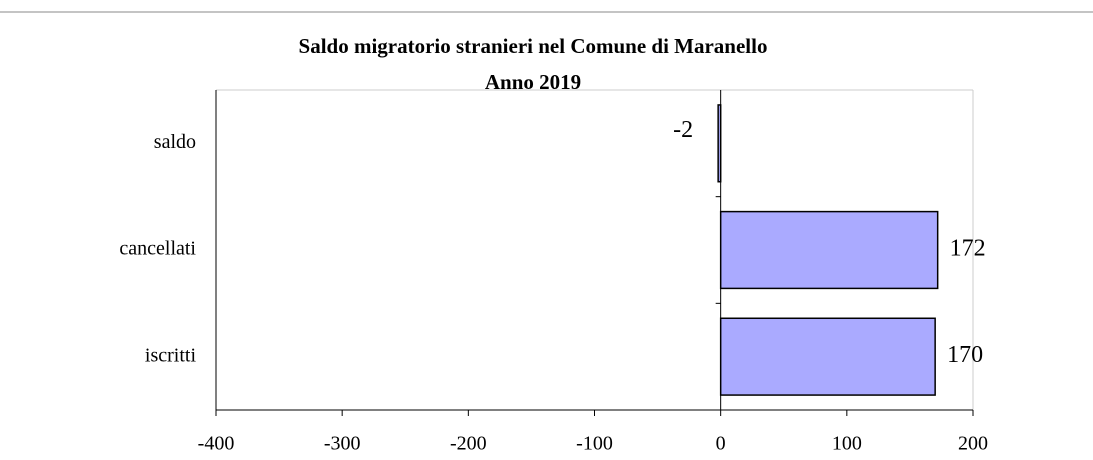 Image resolution: width=1093 pixels, height=460 pixels. Describe the element at coordinates (216, 444) in the screenshot. I see `x-tick-label: -400` at that location.